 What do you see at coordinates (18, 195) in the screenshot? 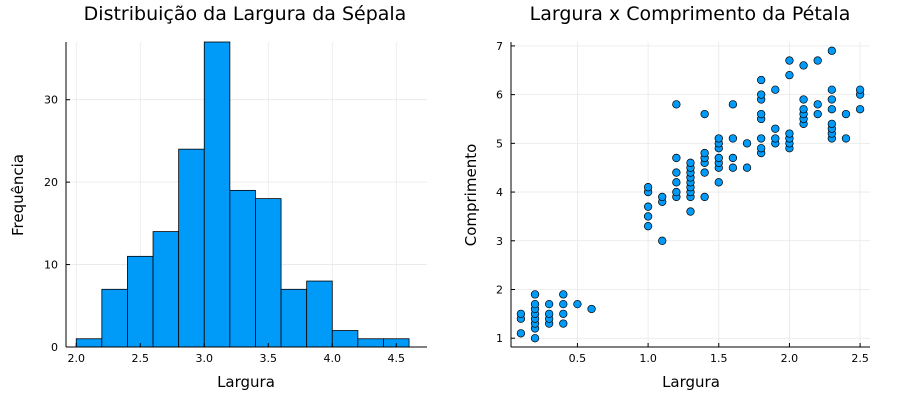
I see `histogram-y-label: Frequência` at bounding box center [18, 195].